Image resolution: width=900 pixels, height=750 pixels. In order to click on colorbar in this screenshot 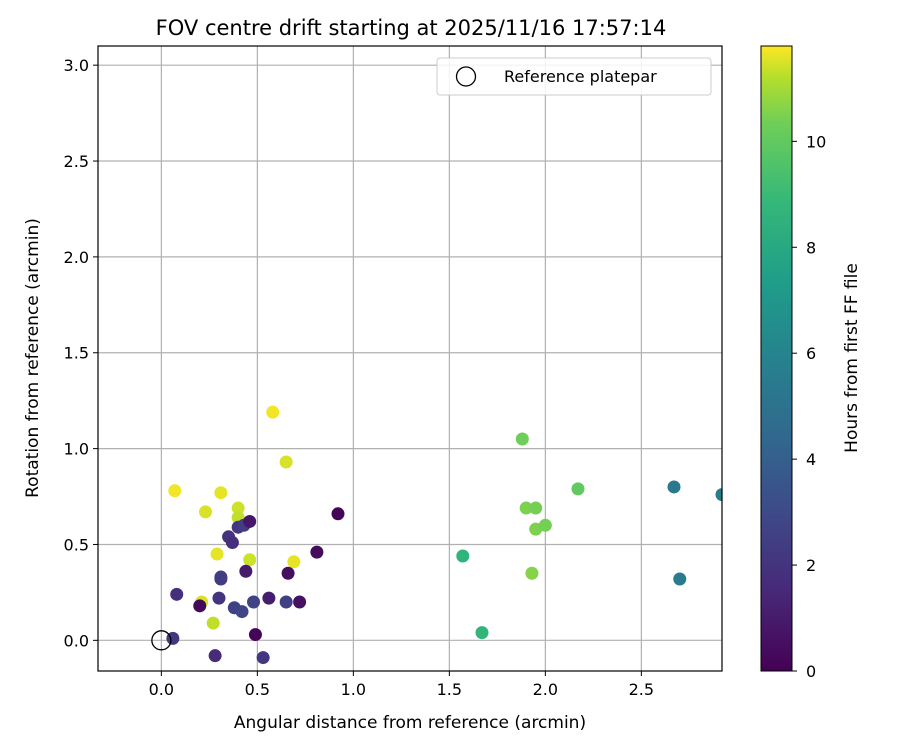, I will do `click(776, 358)`.